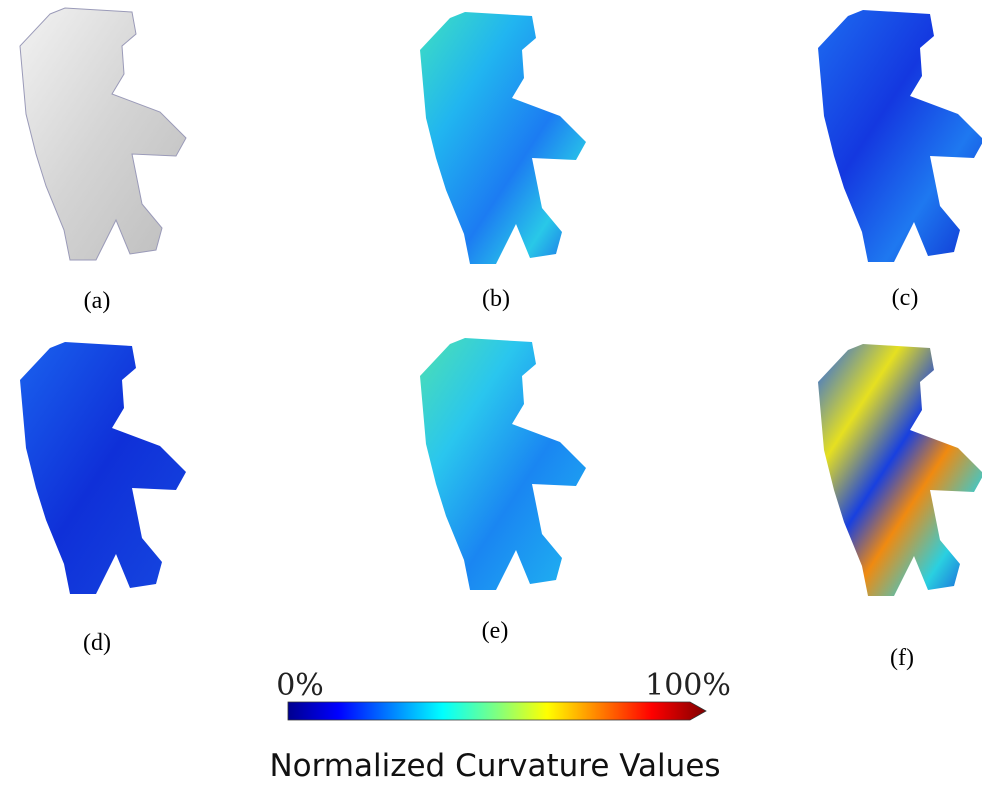  I want to click on colorbar, so click(497, 711).